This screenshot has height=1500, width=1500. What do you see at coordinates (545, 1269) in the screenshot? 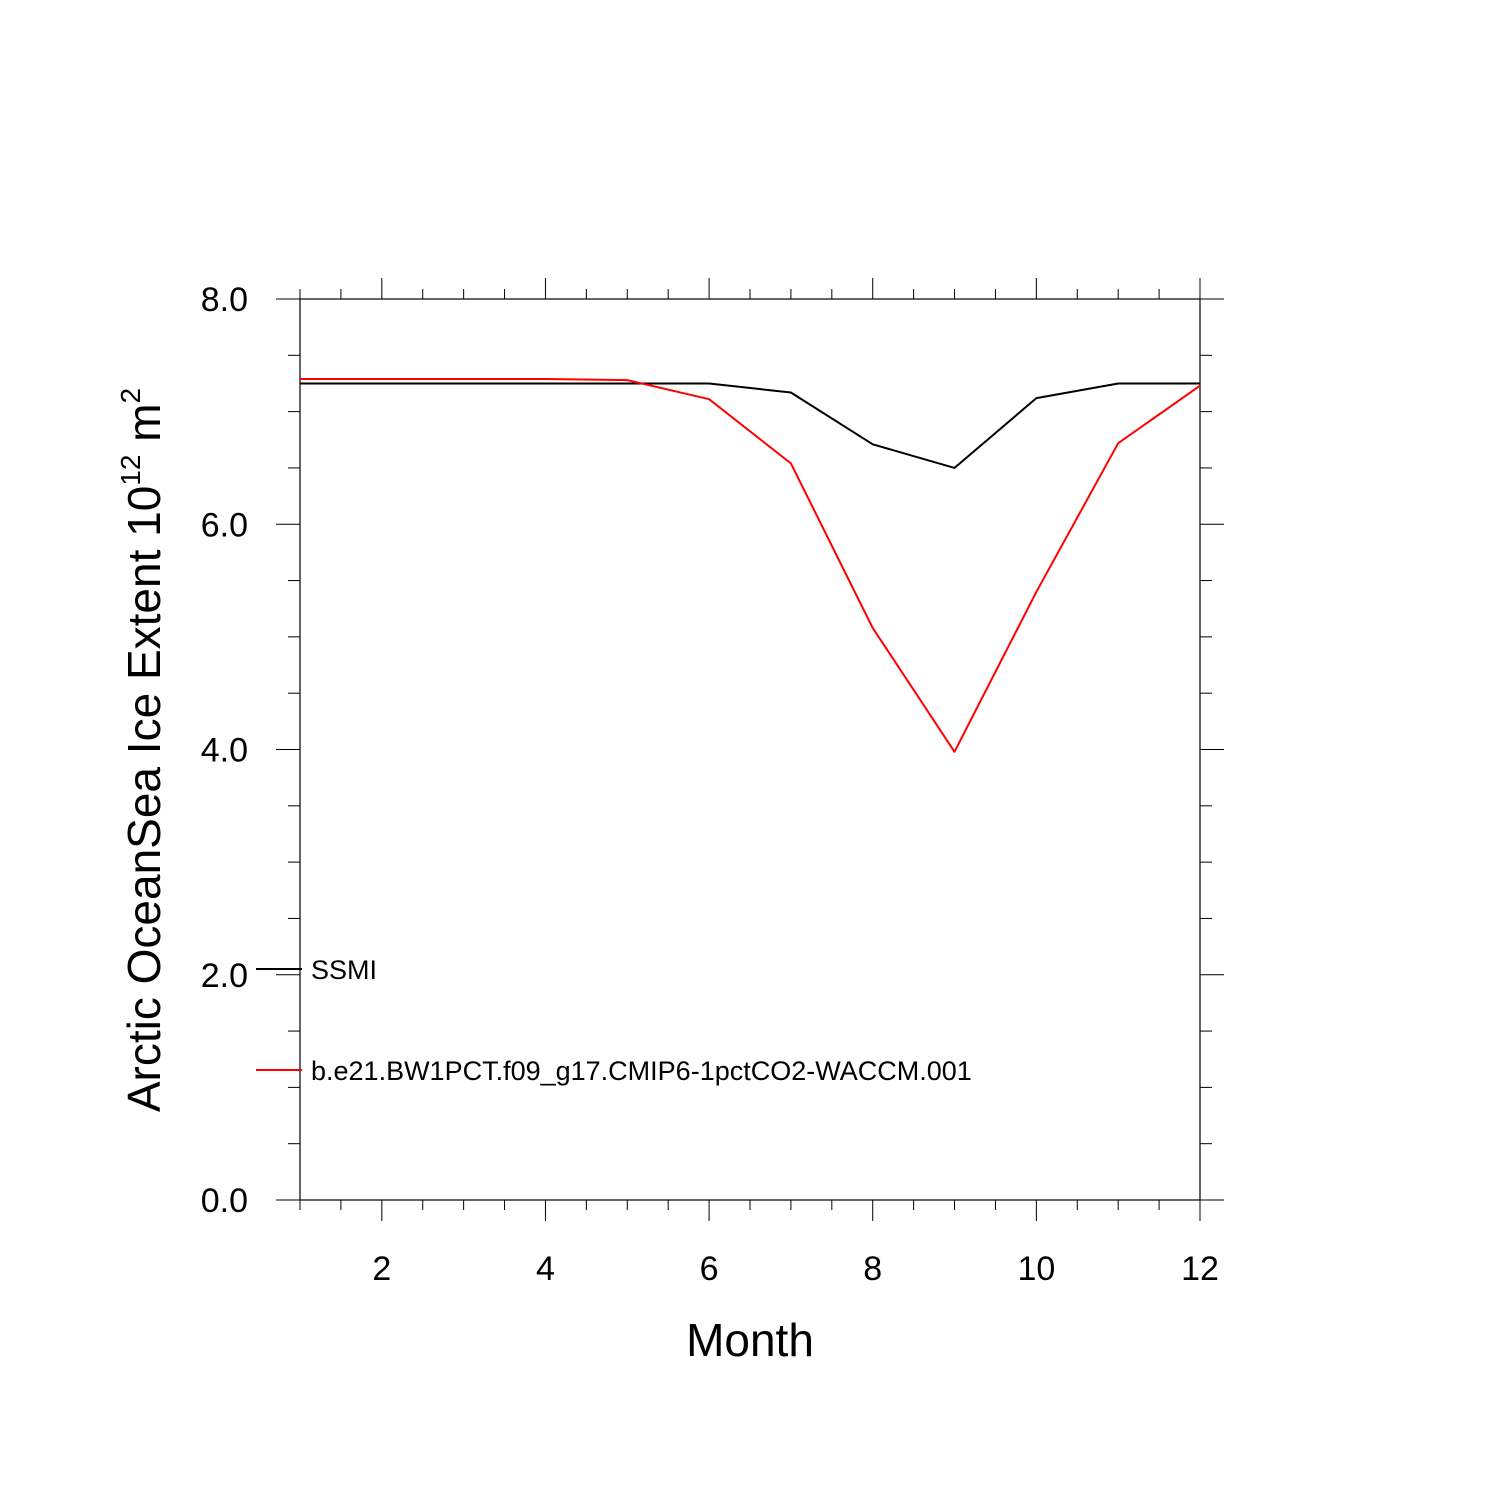
I see `x-tick-label: 4` at bounding box center [545, 1269].